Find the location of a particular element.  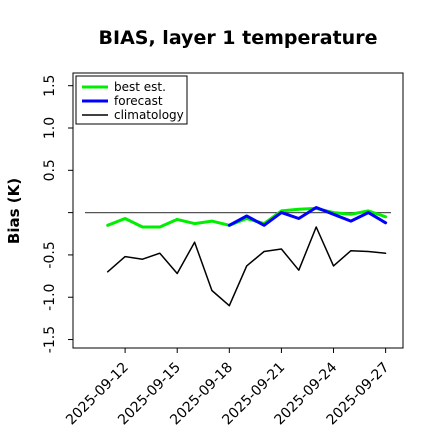

legend-label-best-est: best est. is located at coordinates (140, 87).